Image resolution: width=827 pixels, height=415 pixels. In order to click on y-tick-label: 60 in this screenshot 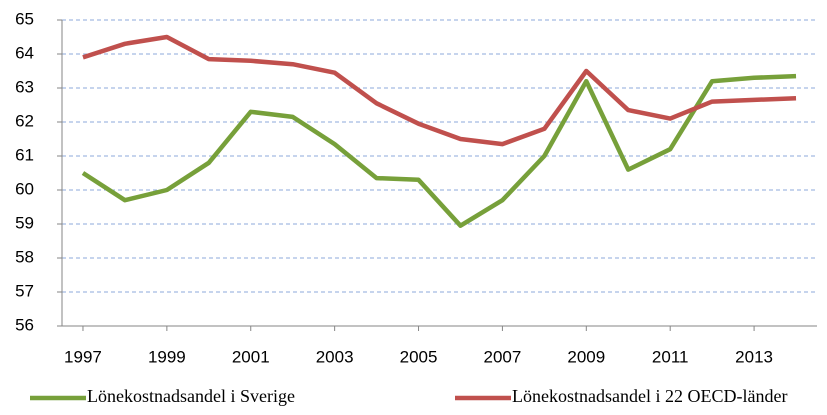, I will do `click(24, 188)`.